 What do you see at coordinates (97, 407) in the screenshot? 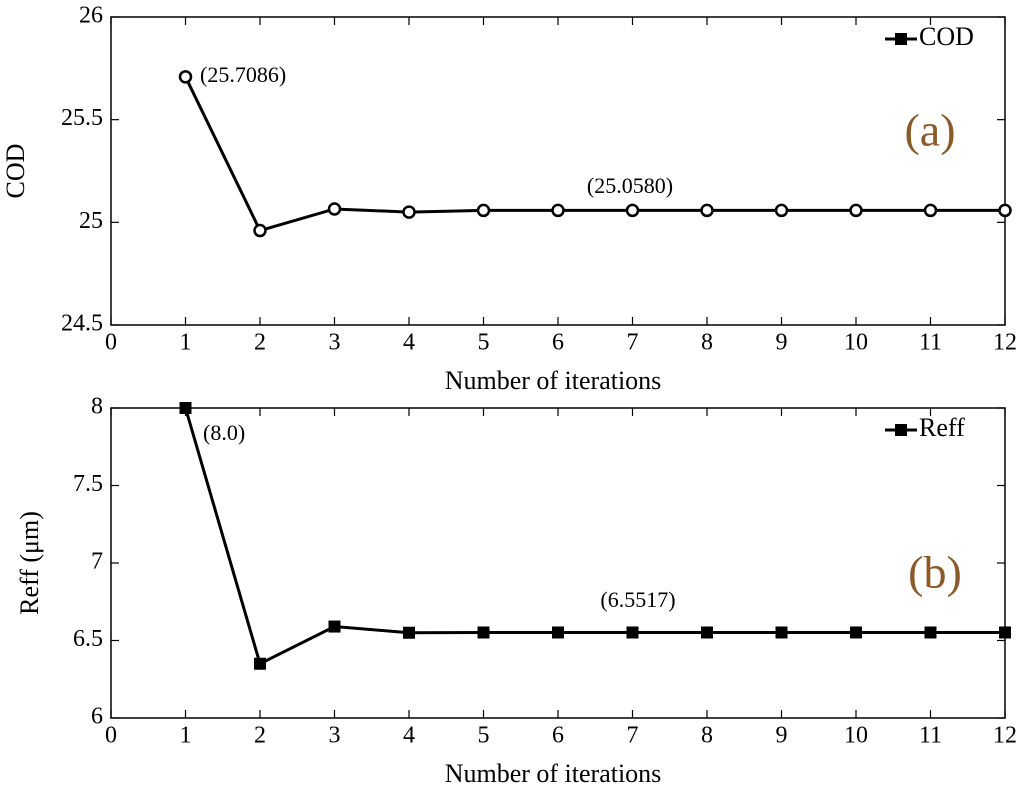
I see `y-tick-label: 8` at bounding box center [97, 407].